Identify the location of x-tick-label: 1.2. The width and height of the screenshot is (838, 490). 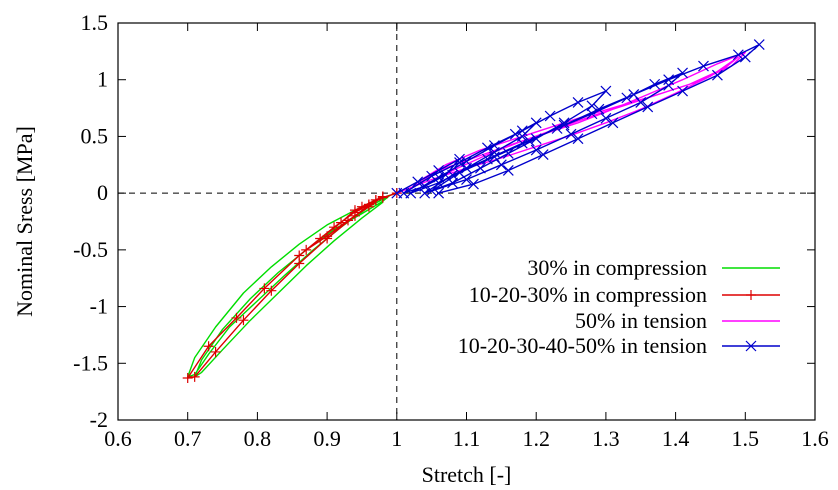
(536, 438).